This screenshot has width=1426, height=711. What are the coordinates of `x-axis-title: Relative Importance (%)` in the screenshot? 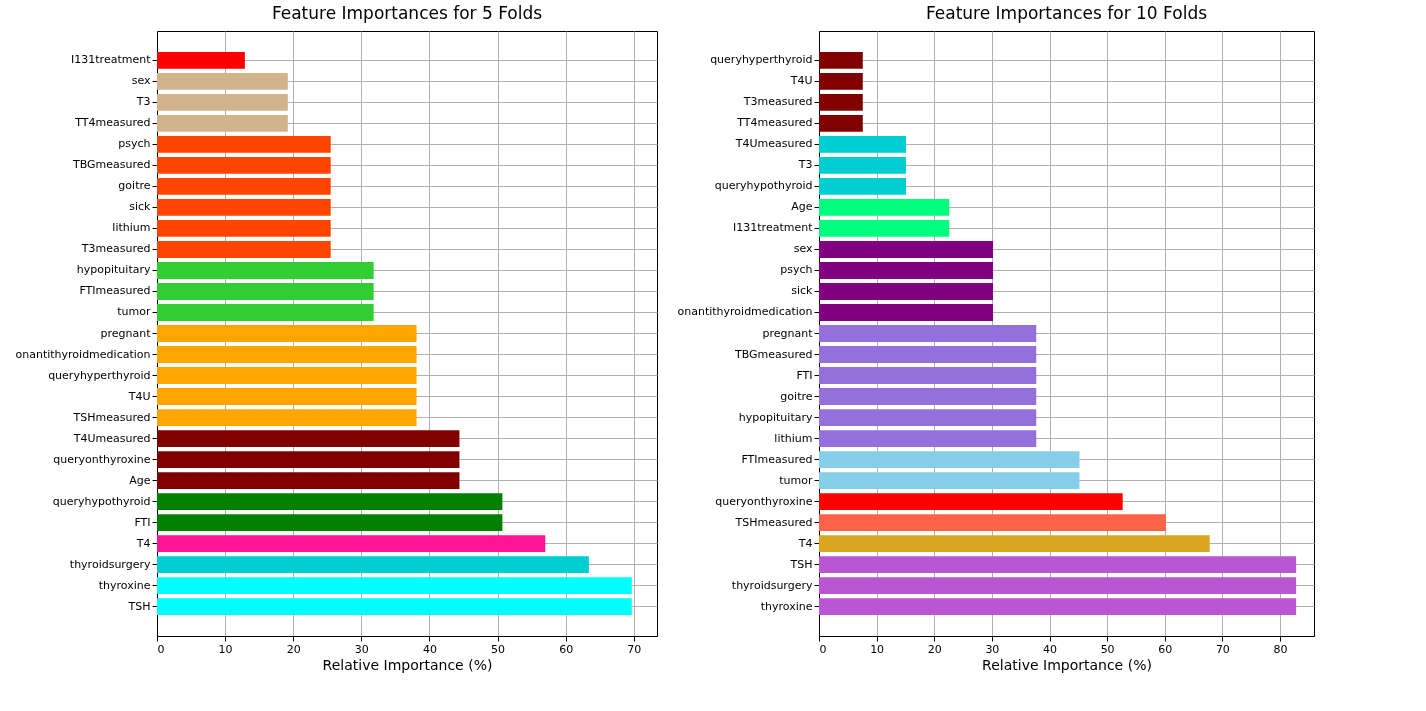 It's located at (1067, 664).